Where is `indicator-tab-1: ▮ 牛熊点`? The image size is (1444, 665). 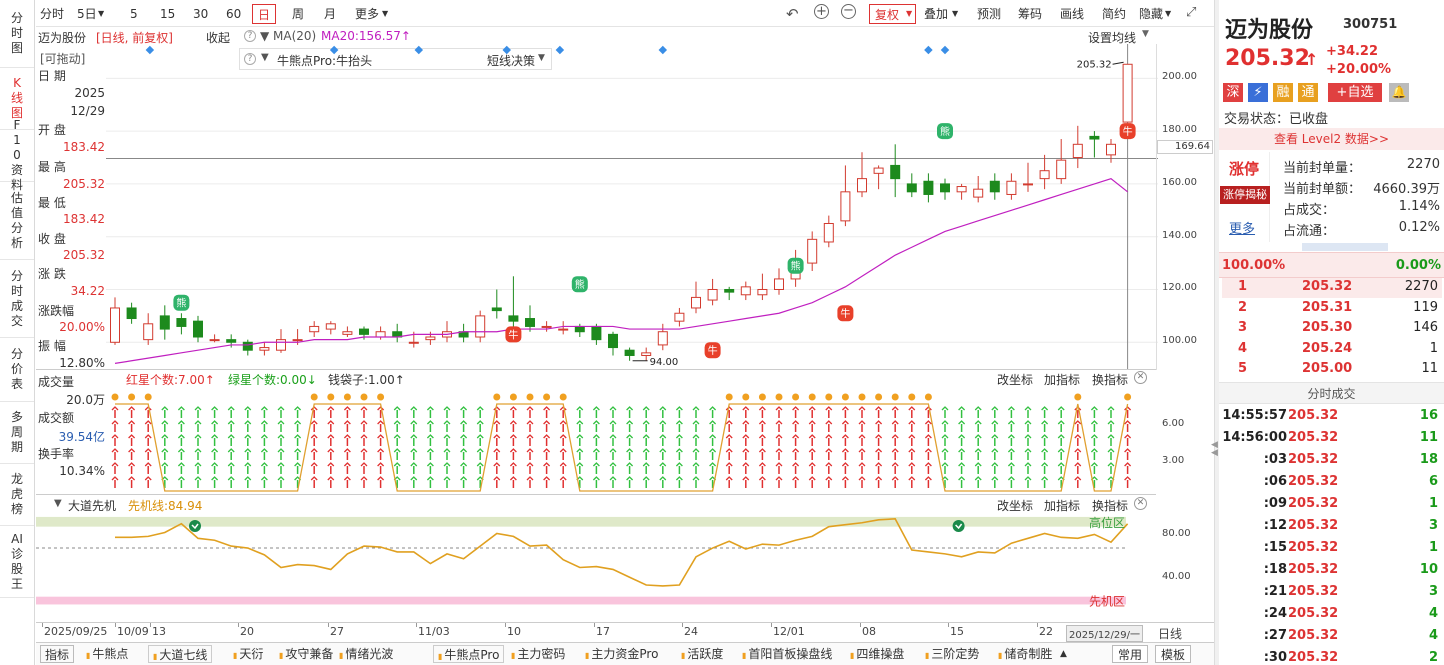
indicator-tab-1: ▮ 牛熊点 is located at coordinates (107, 654).